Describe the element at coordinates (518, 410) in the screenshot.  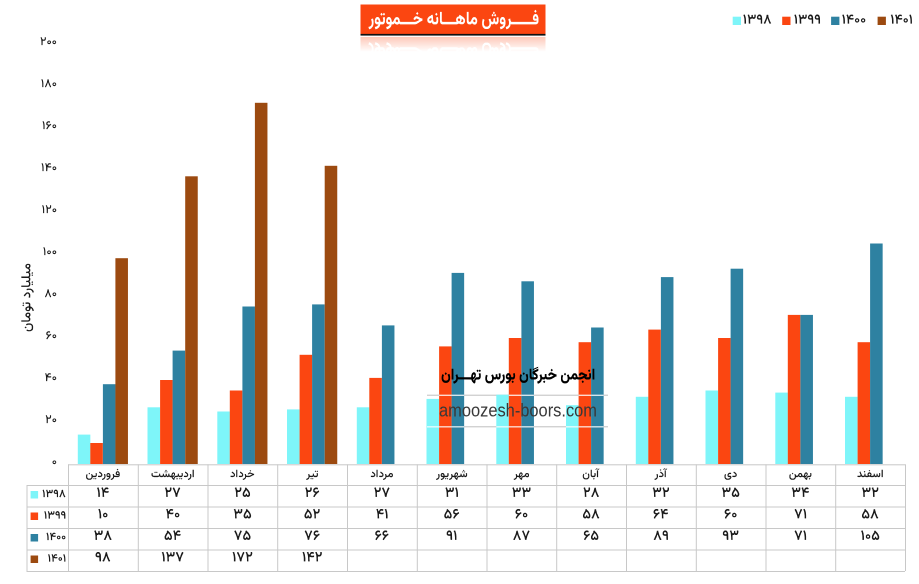
I see `svg-text: amoozesh-boors.com` at that location.